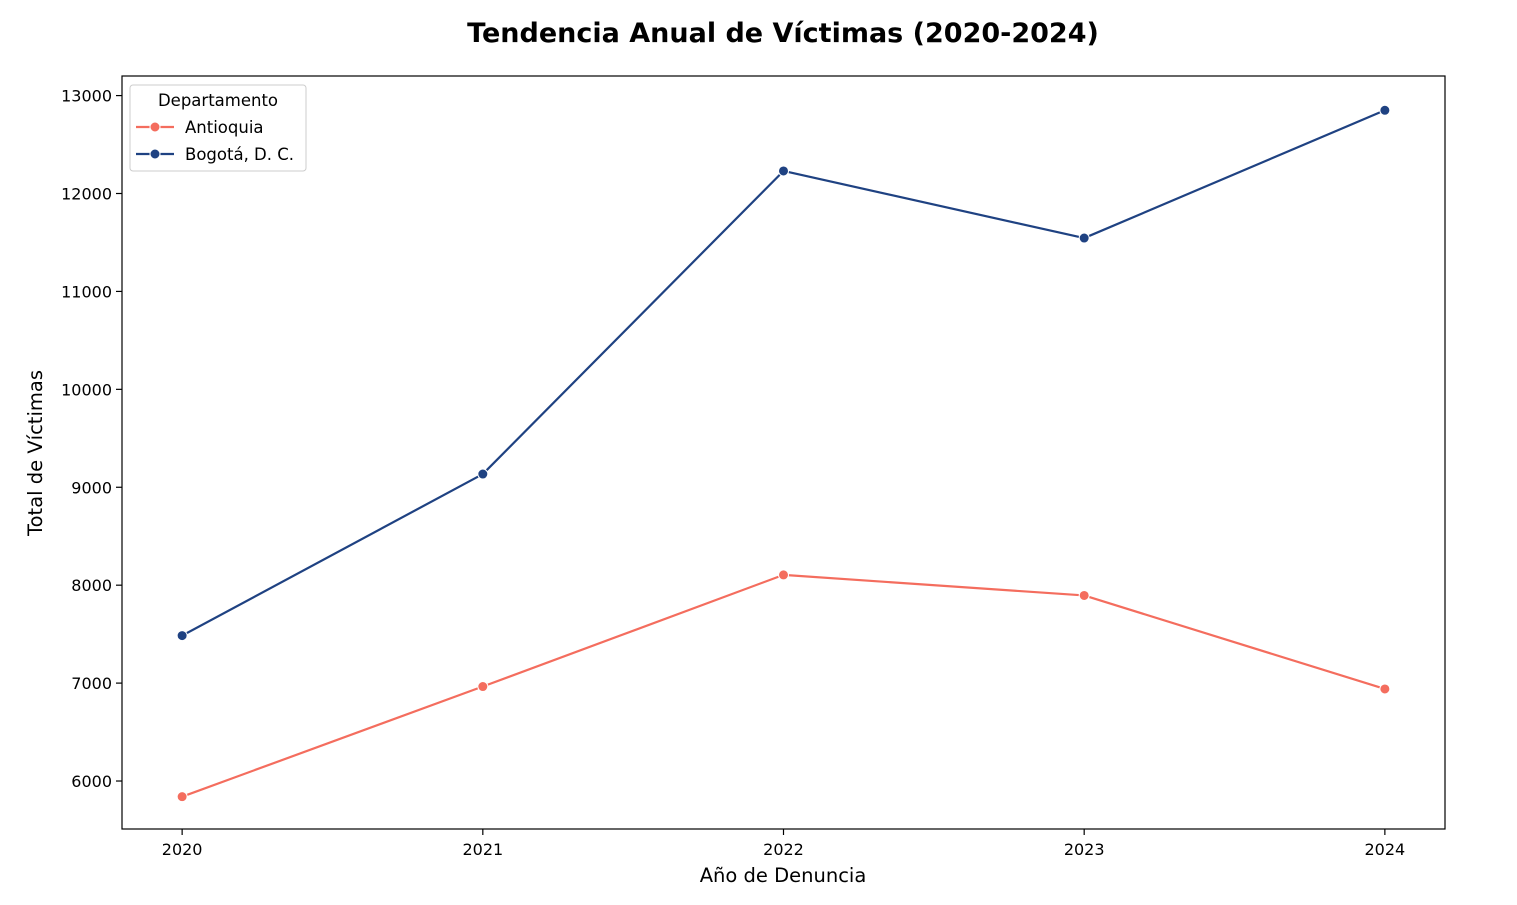  What do you see at coordinates (91, 683) in the screenshot?
I see `y-tick-label: 7000` at bounding box center [91, 683].